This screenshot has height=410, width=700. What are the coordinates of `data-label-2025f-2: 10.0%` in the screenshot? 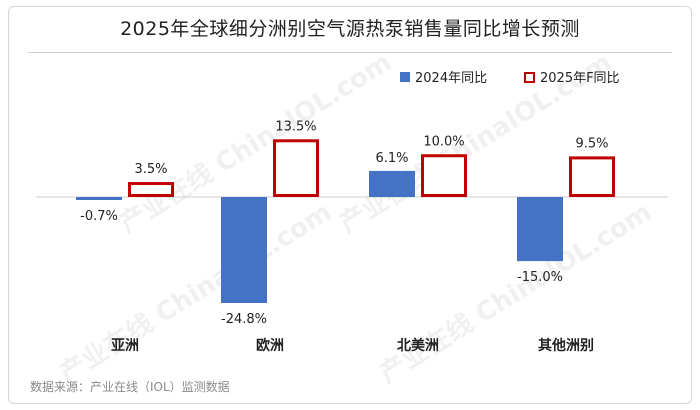 It's located at (443, 141).